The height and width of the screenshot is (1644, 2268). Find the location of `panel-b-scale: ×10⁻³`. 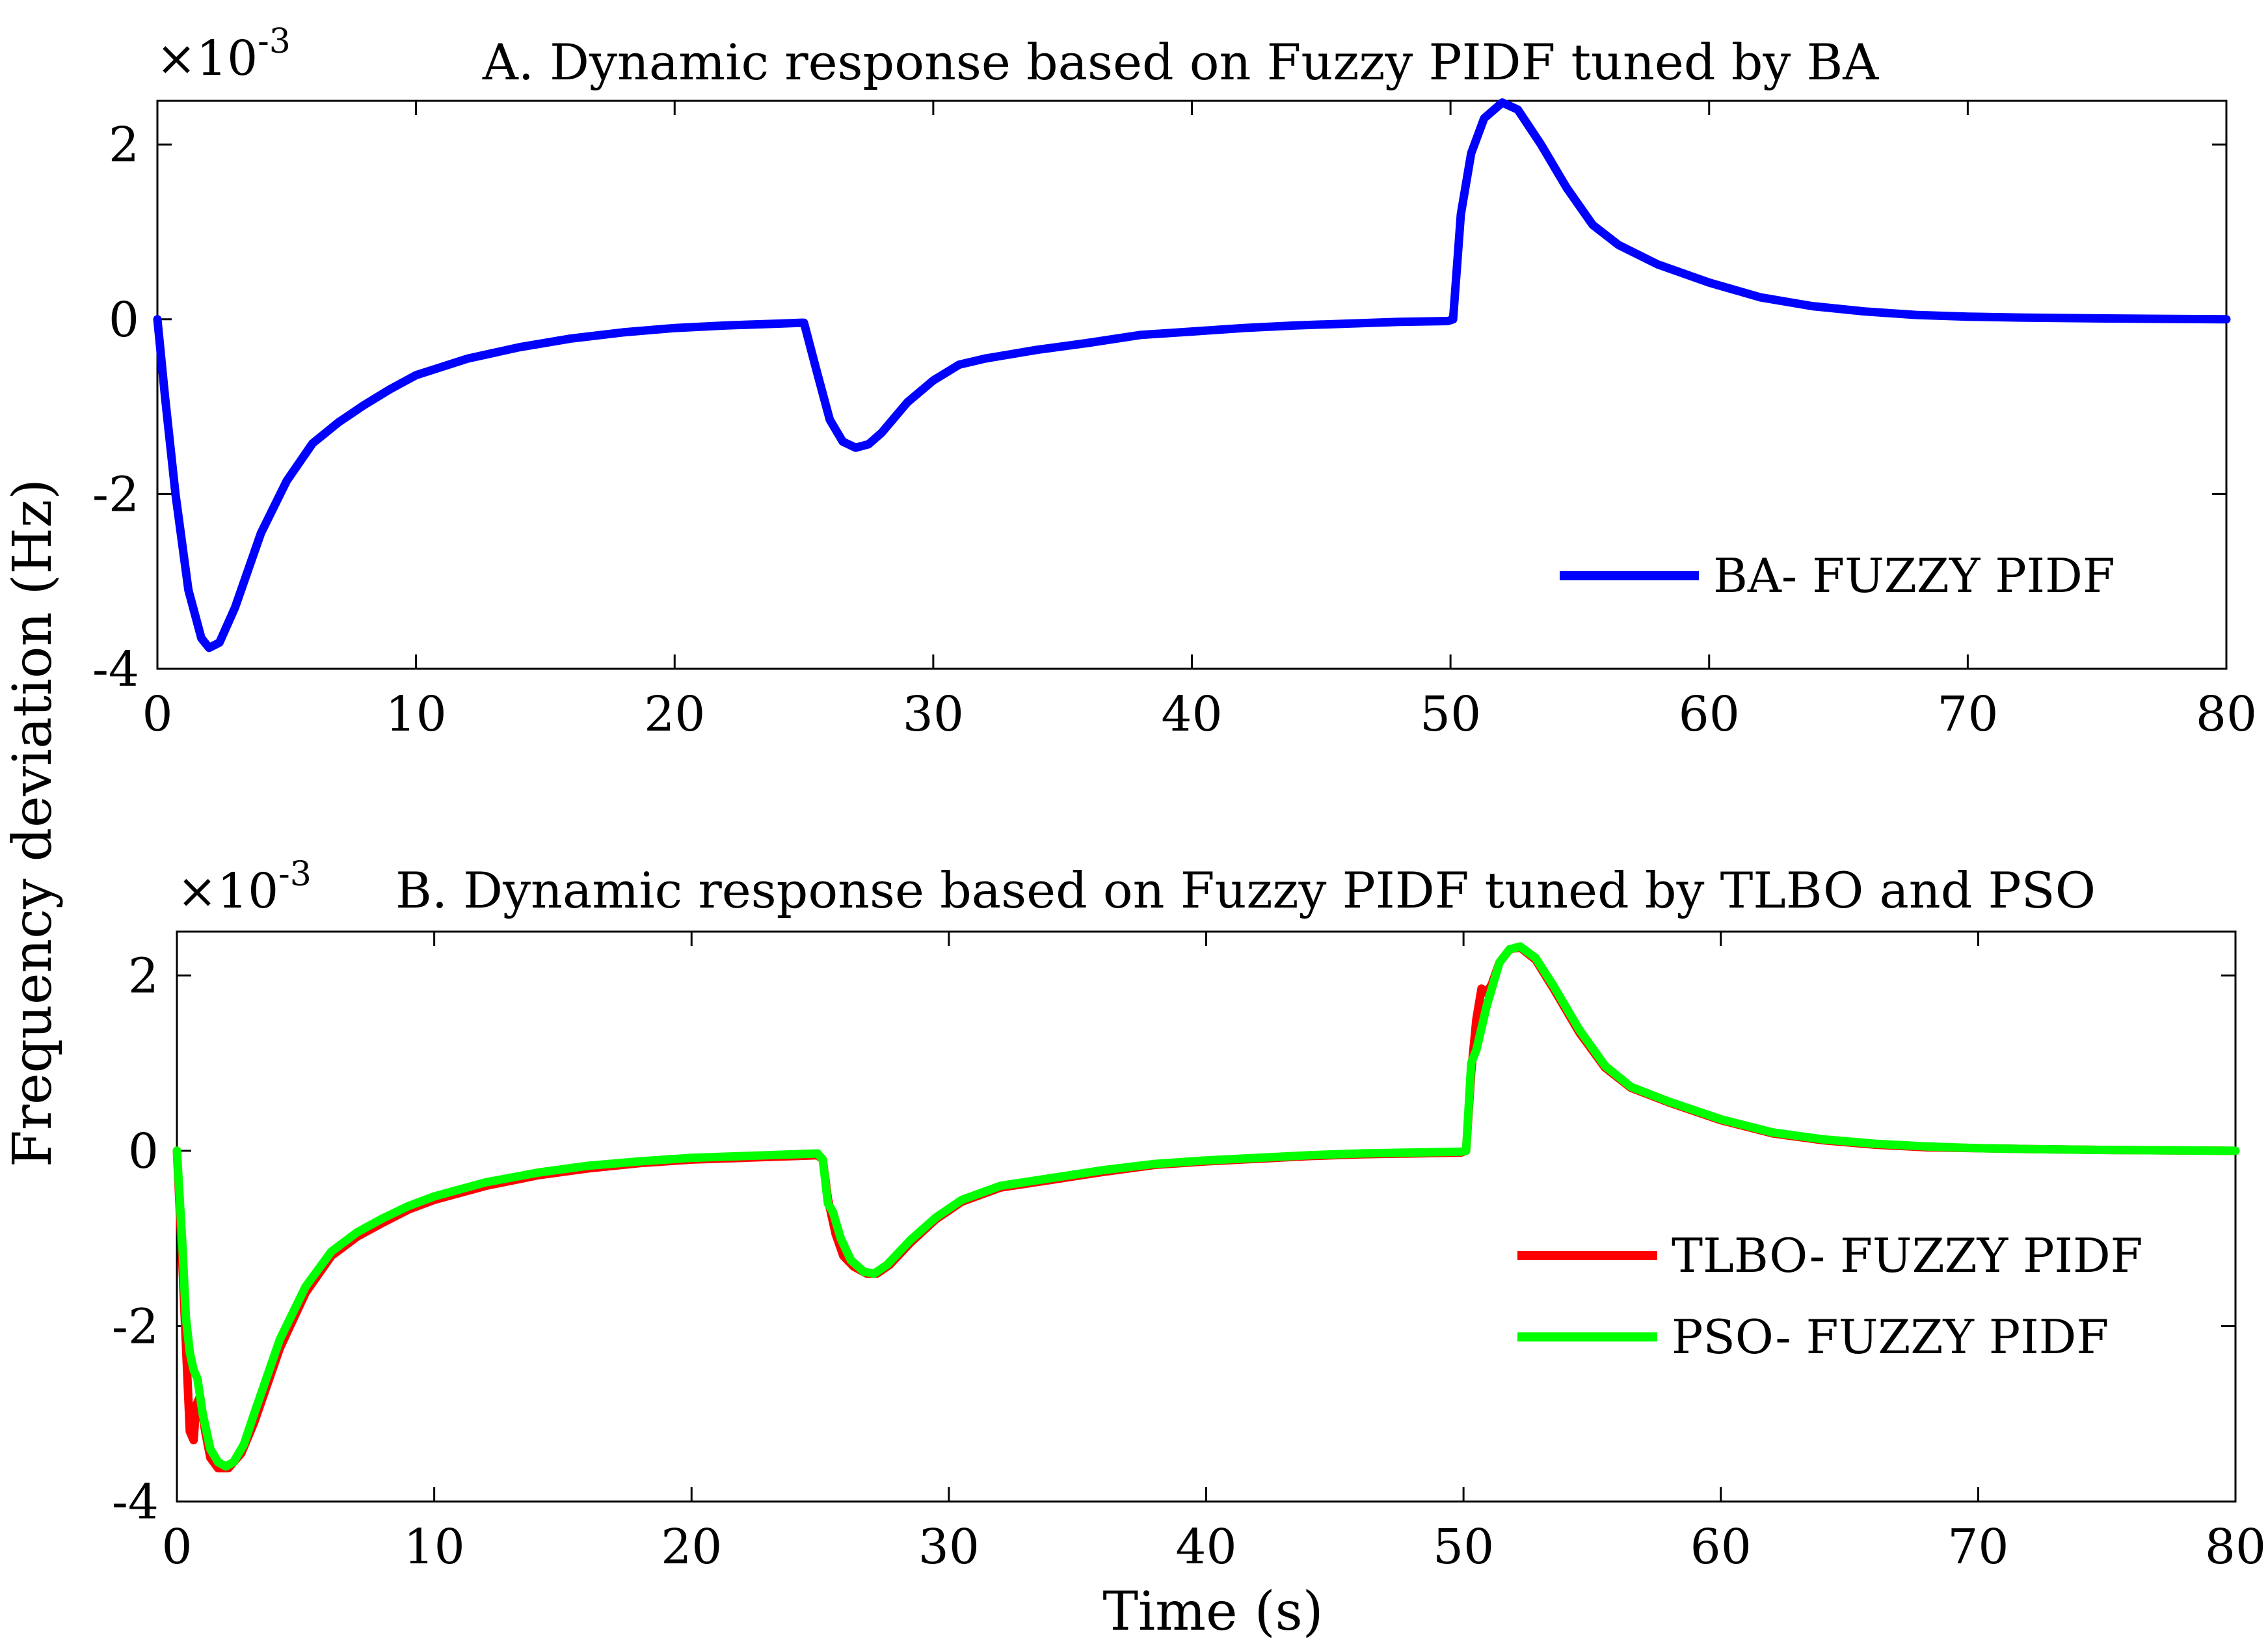

panel-b-scale: ×10⁻³ is located at coordinates (245, 887).